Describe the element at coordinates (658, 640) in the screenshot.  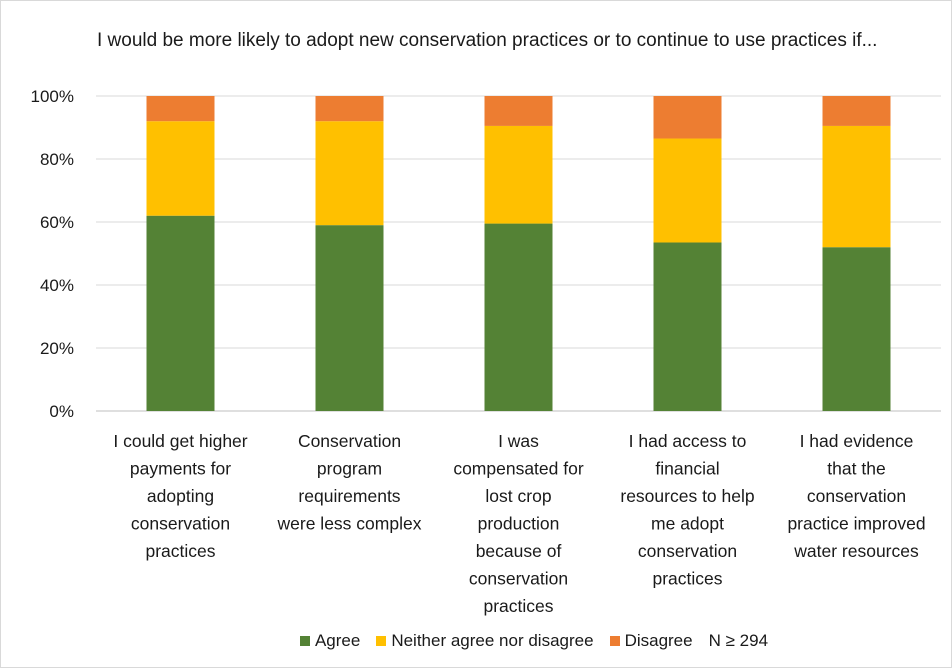
I see `legend-label: Disagree` at that location.